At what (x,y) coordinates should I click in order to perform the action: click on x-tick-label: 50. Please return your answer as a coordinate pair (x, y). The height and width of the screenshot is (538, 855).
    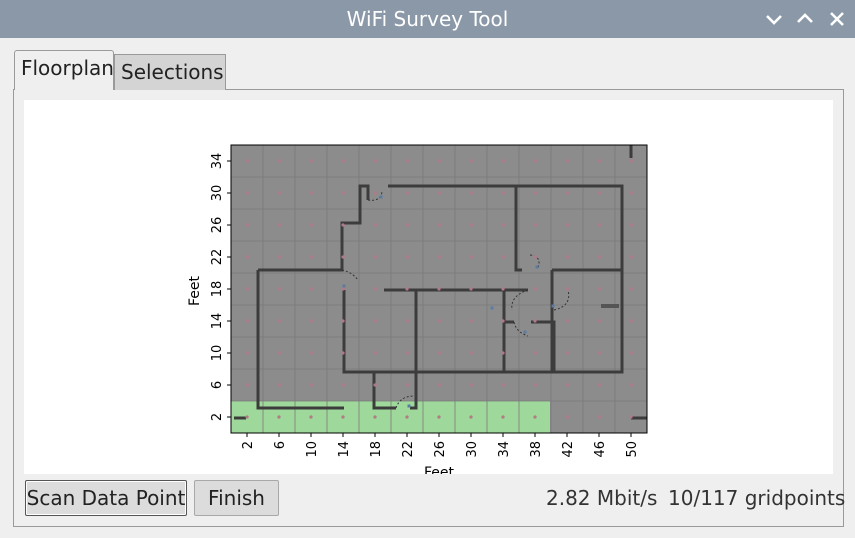
    Looking at the image, I should click on (632, 449).